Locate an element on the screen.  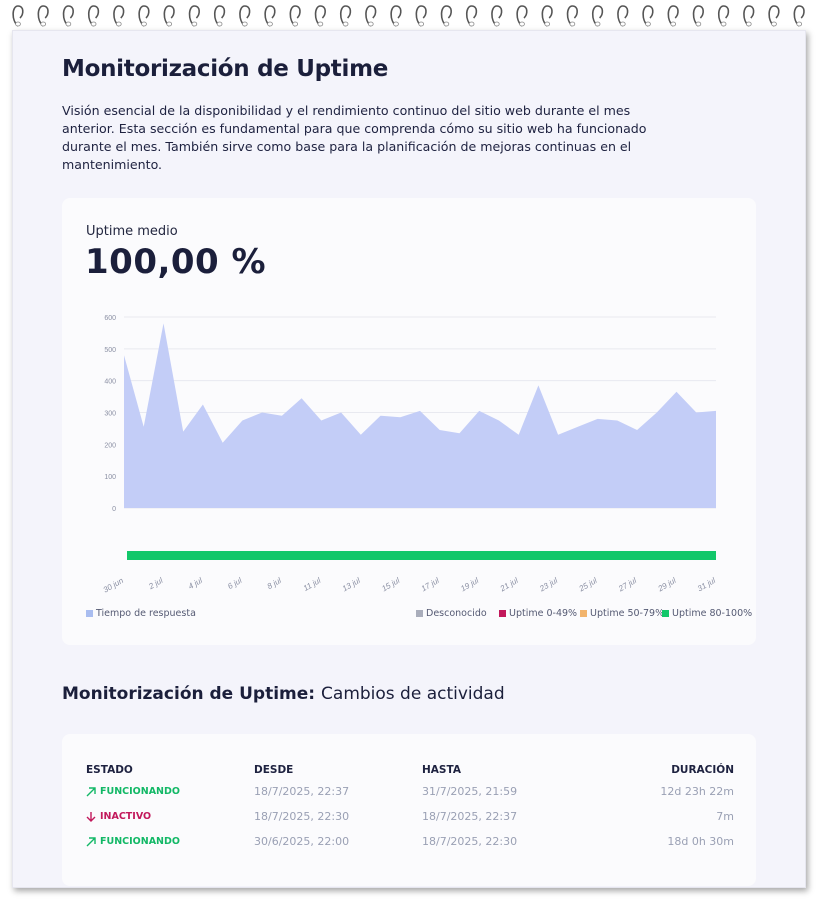
status-badge: INACTIVO is located at coordinates (118, 816).